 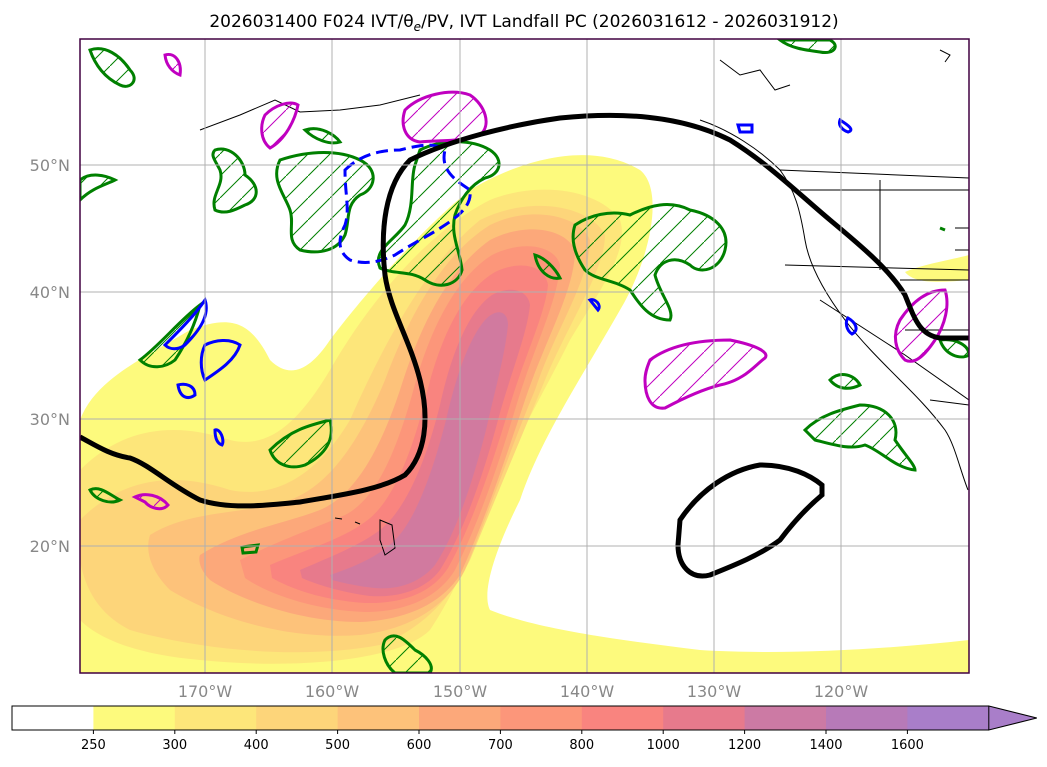 What do you see at coordinates (714, 691) in the screenshot?
I see `lon-label: 130°W` at bounding box center [714, 691].